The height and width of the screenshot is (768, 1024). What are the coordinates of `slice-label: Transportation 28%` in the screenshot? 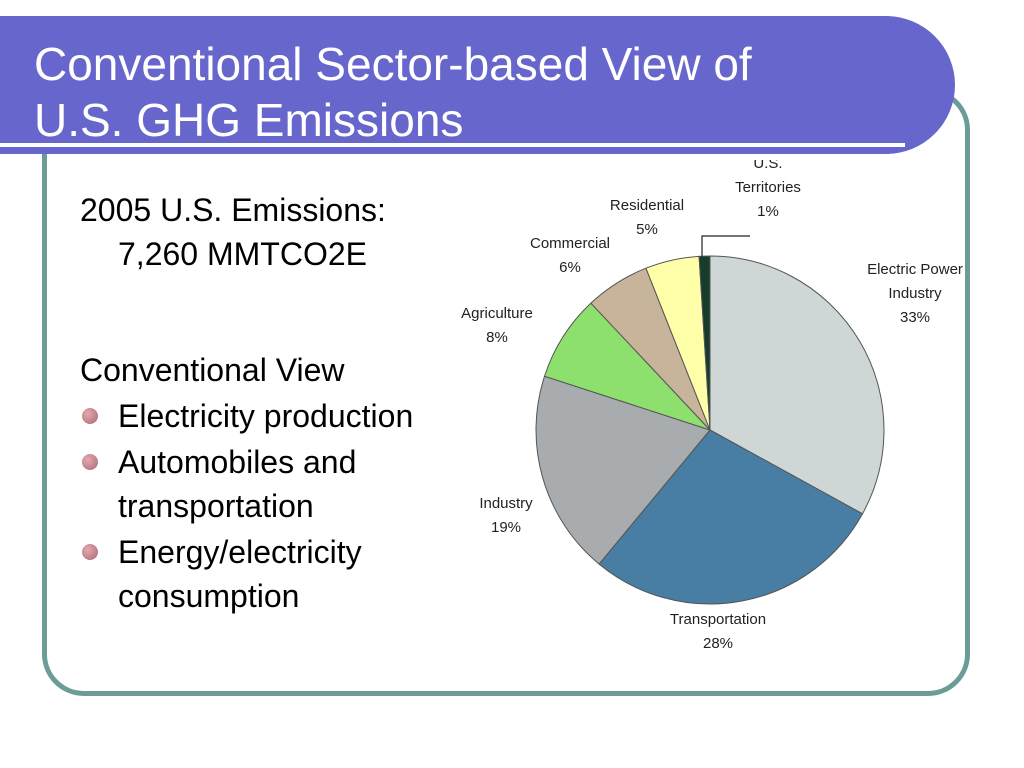 It's located at (718, 631).